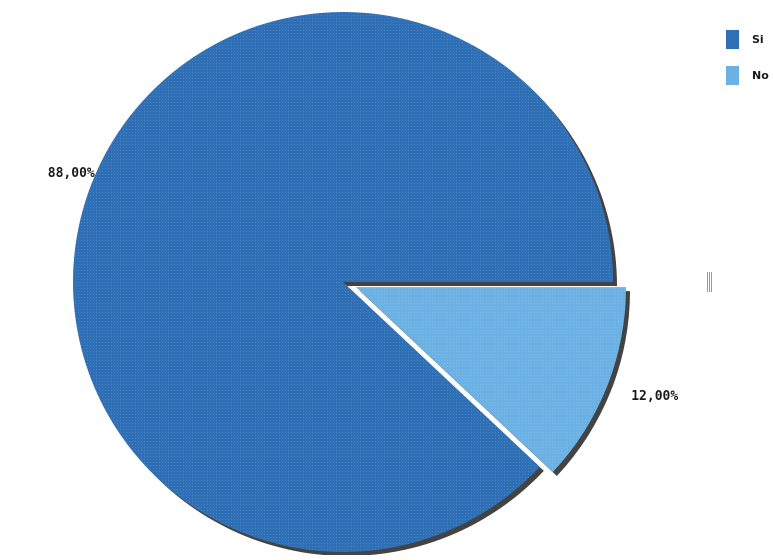 Image resolution: width=773 pixels, height=560 pixels. What do you see at coordinates (758, 39) in the screenshot?
I see `legend-label-si: Si` at bounding box center [758, 39].